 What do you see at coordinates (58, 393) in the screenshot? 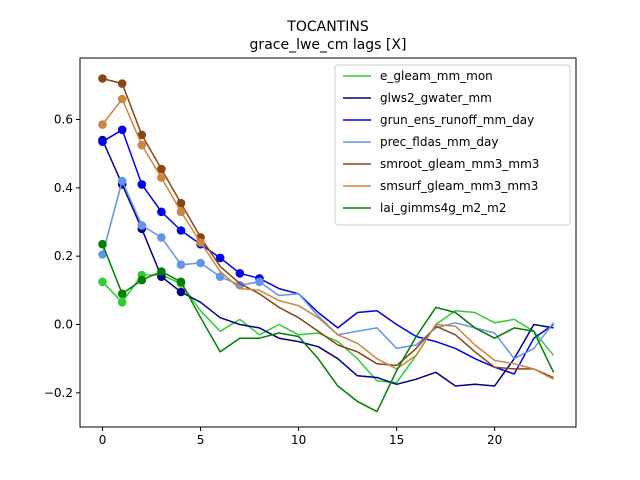
I see `y-tick-label: −0.2` at bounding box center [58, 393].